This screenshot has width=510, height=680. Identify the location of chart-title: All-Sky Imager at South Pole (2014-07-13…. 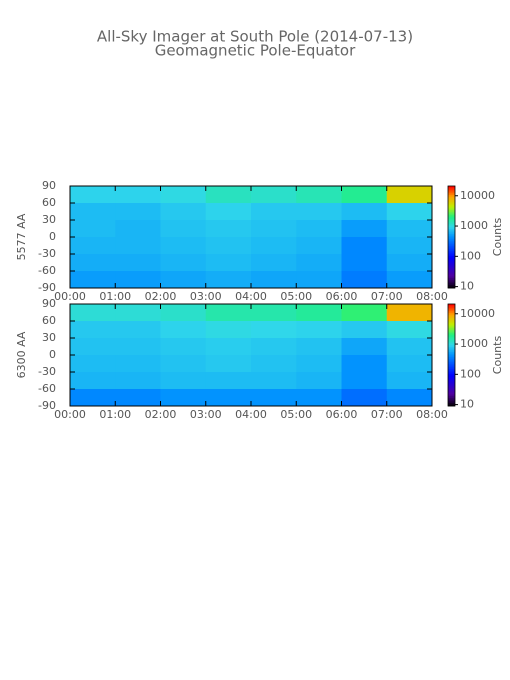
(255, 37).